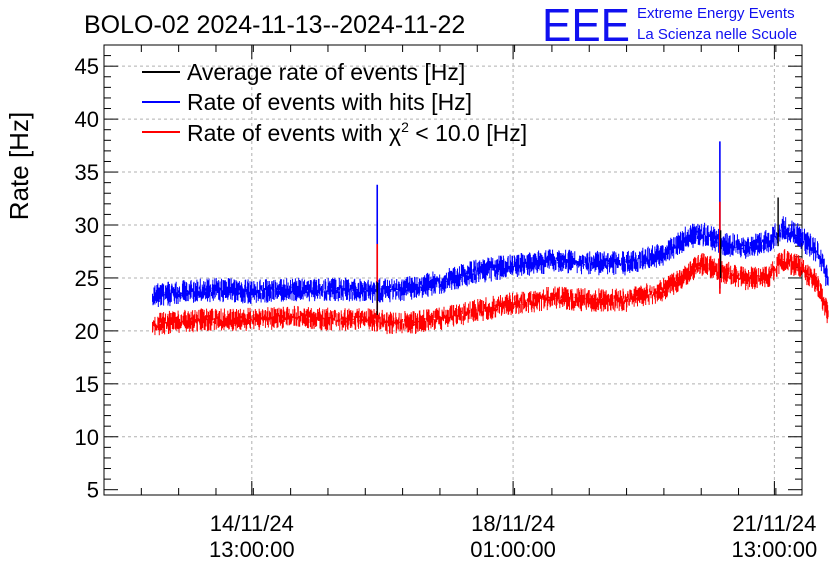  What do you see at coordinates (717, 34) in the screenshot?
I see `logo-line-2: La Scienza nelle Scuole` at bounding box center [717, 34].